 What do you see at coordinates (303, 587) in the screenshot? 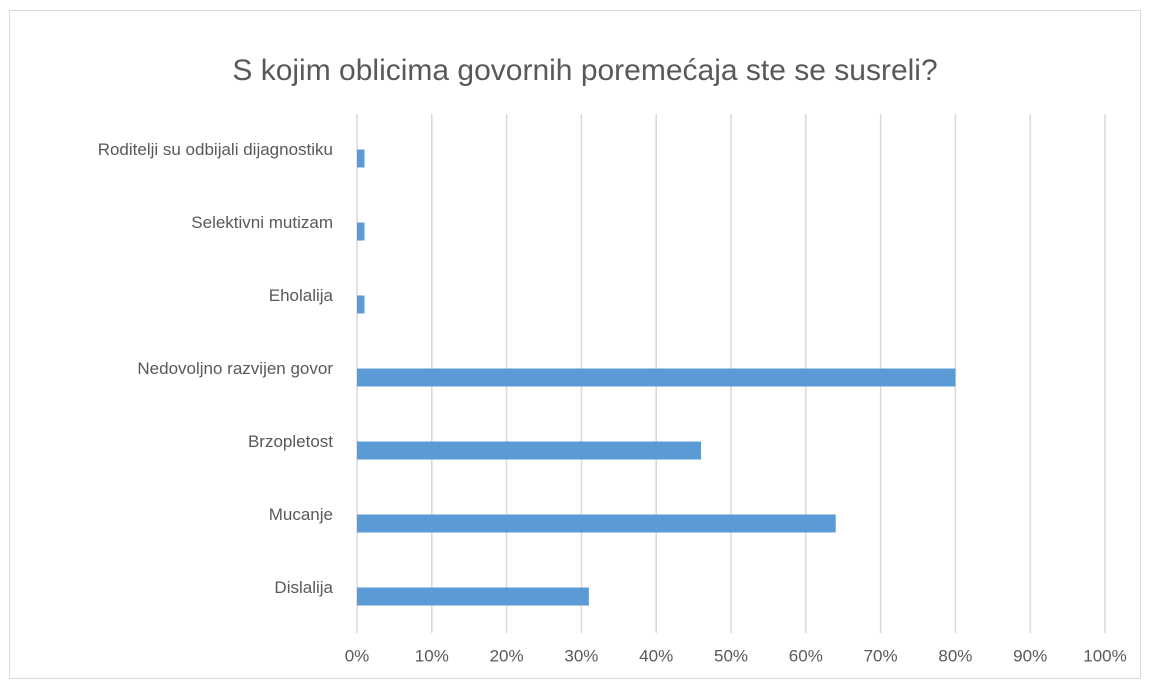
I see `y-tick-label: Dislalija` at bounding box center [303, 587].